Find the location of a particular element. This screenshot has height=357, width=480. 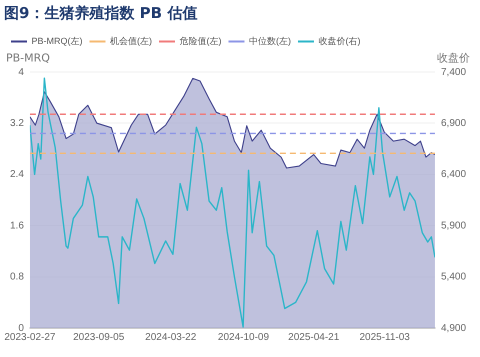

y-tick-label: 0.8 is located at coordinates (17, 277).